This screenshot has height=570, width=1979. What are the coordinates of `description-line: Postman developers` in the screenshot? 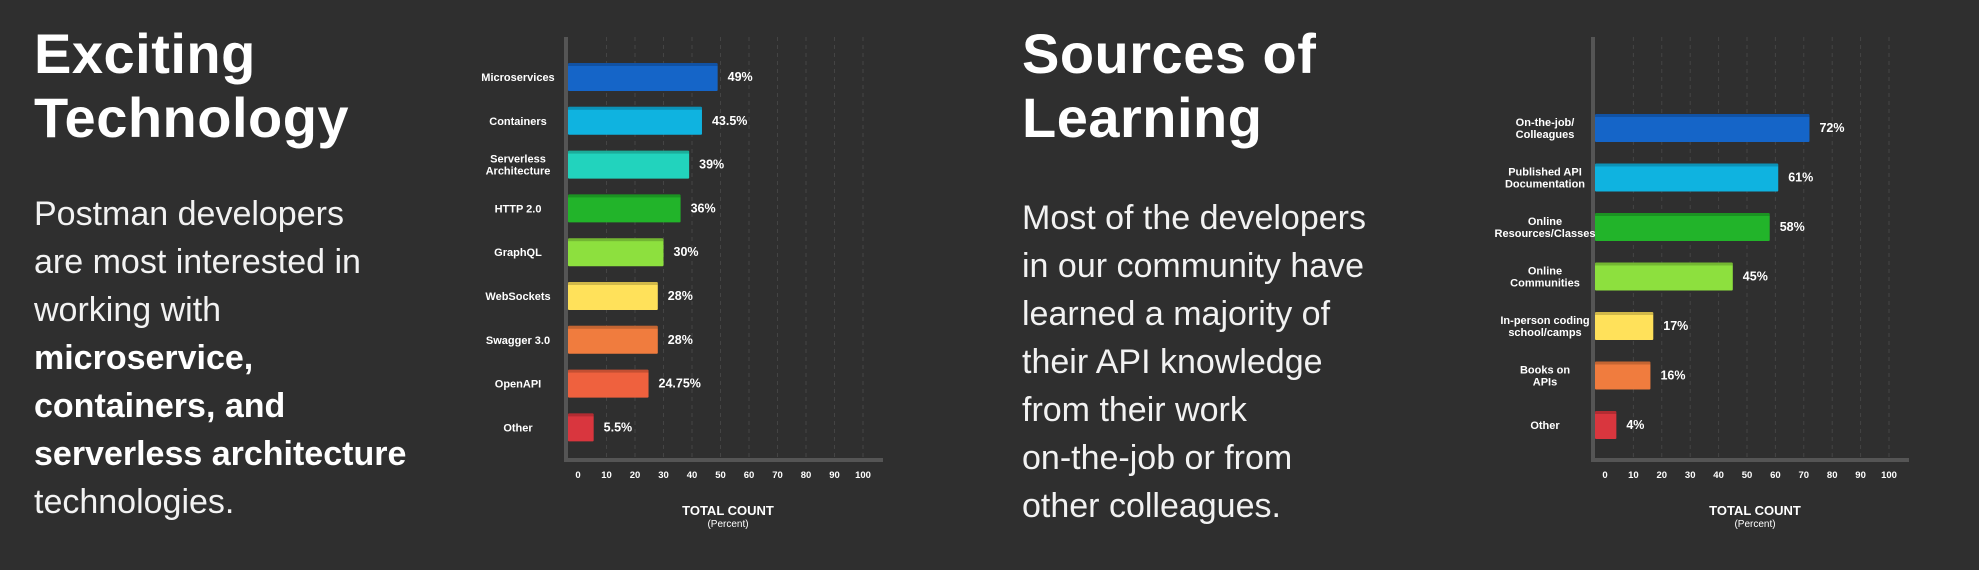 It's located at (189, 214).